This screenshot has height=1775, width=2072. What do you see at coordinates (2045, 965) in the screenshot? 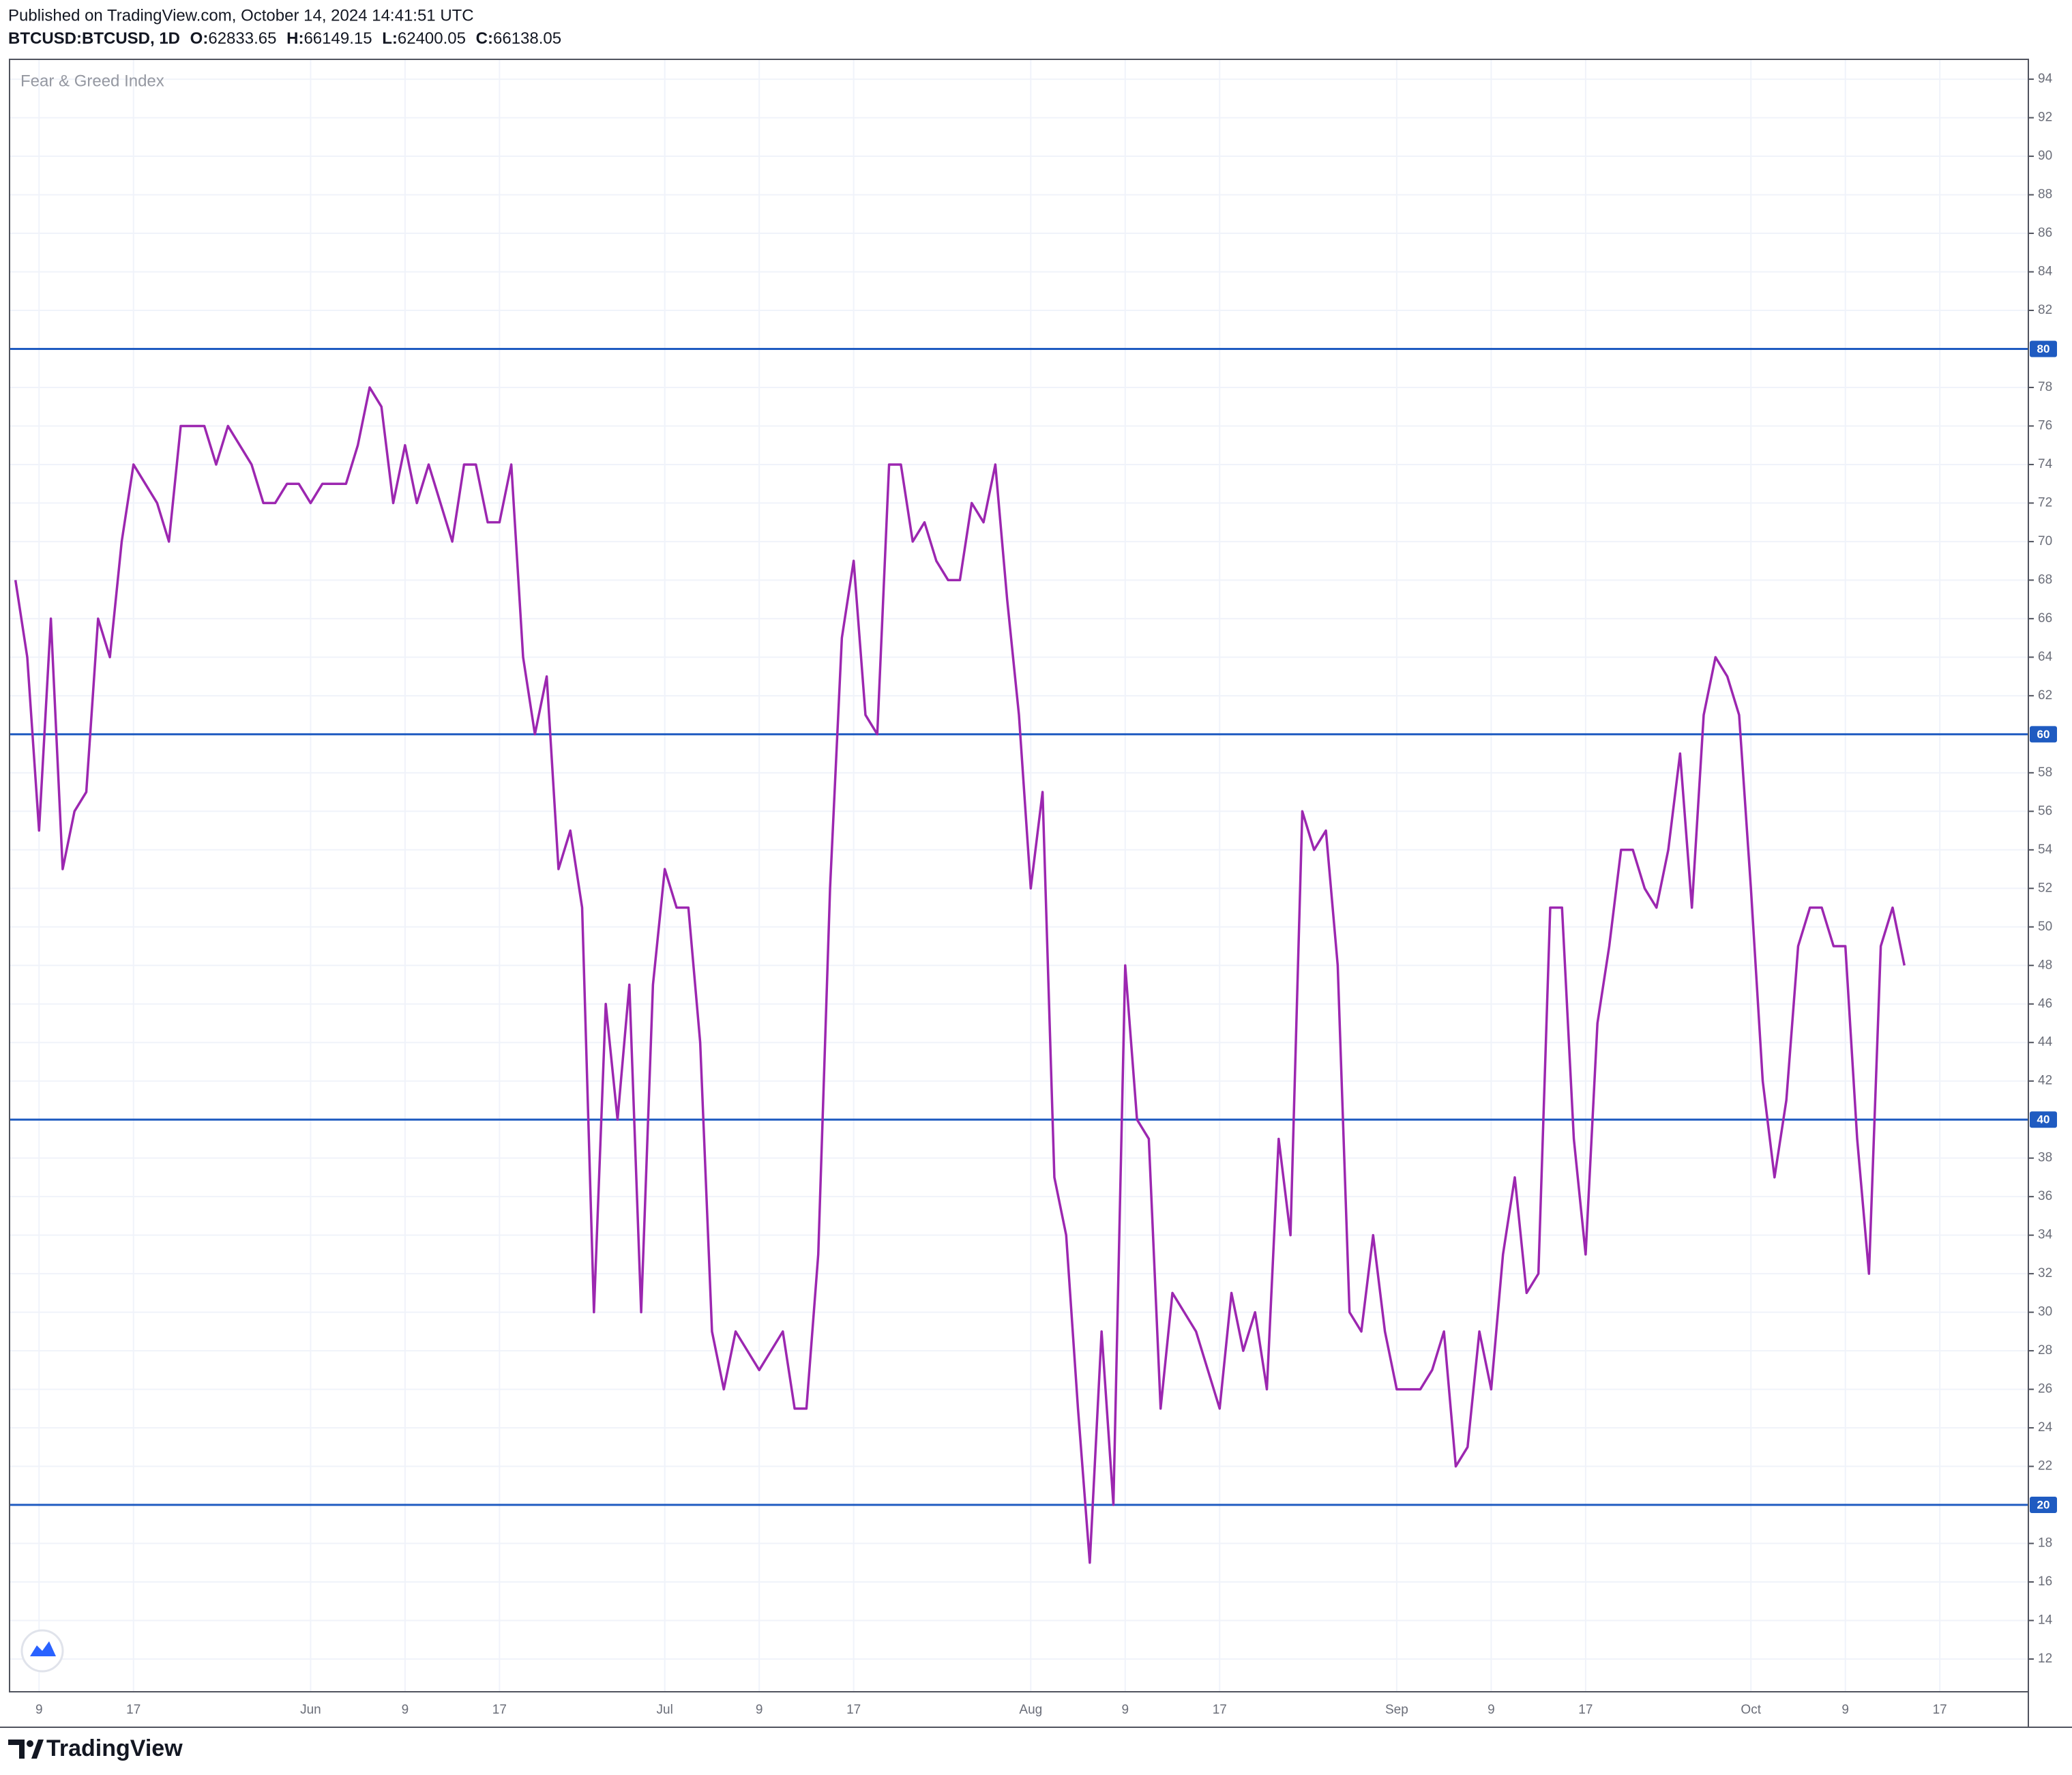
I see `y-tick-label: 48` at bounding box center [2045, 965].